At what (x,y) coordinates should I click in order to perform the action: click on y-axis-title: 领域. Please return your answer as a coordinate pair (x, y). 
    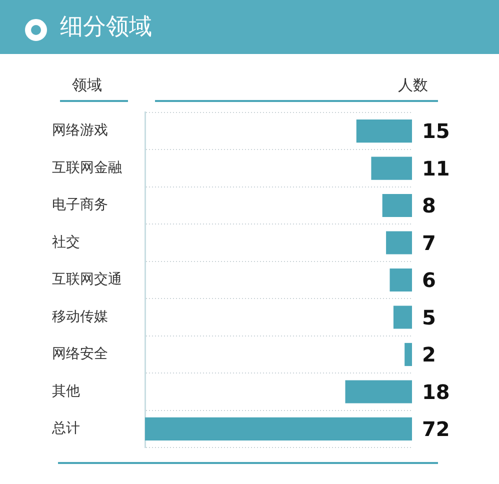
    Looking at the image, I should click on (87, 85).